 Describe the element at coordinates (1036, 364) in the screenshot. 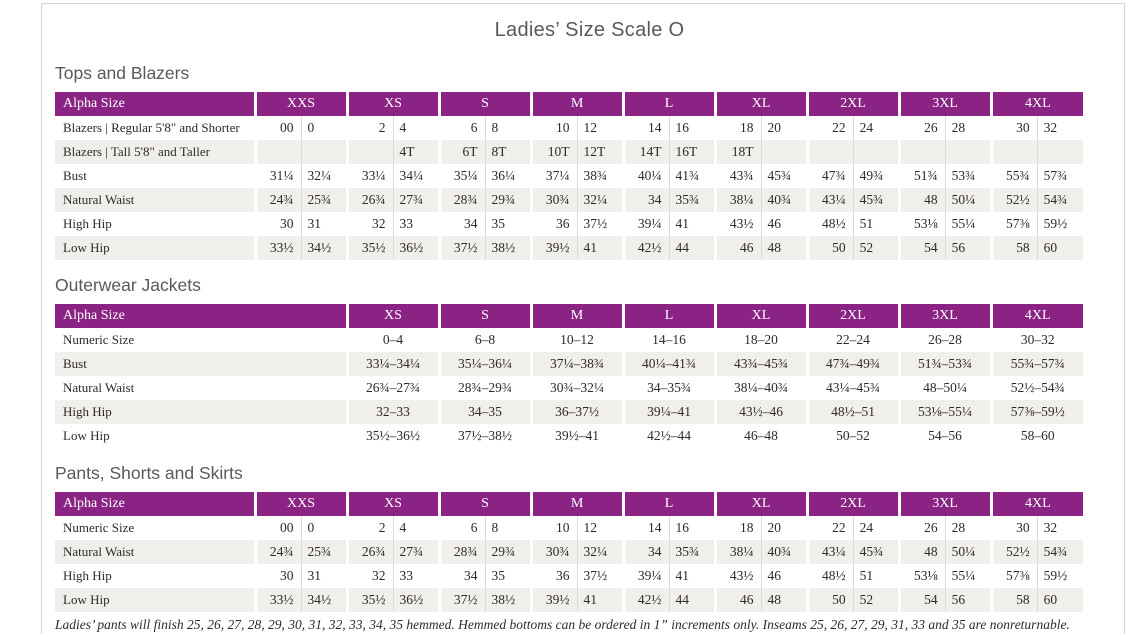

I see `value-cell: 55¾–57¾` at that location.